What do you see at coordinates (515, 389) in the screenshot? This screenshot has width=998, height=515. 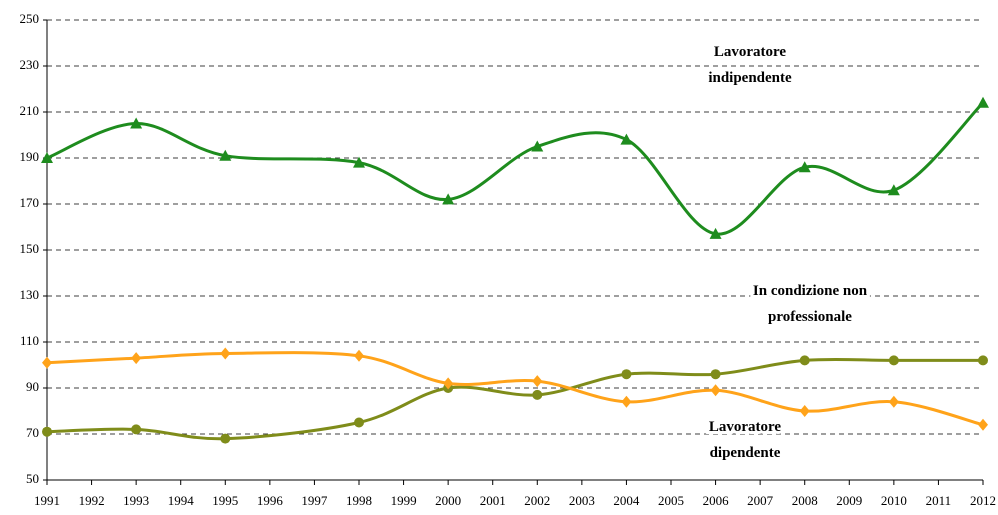 I see `series-line` at bounding box center [515, 389].